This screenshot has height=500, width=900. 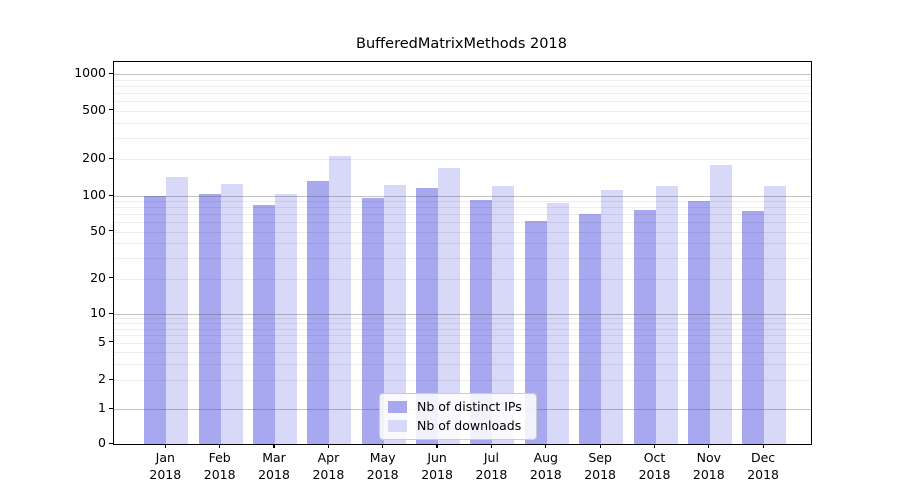 What do you see at coordinates (90, 72) in the screenshot?
I see `y-tick-label: 1000` at bounding box center [90, 72].